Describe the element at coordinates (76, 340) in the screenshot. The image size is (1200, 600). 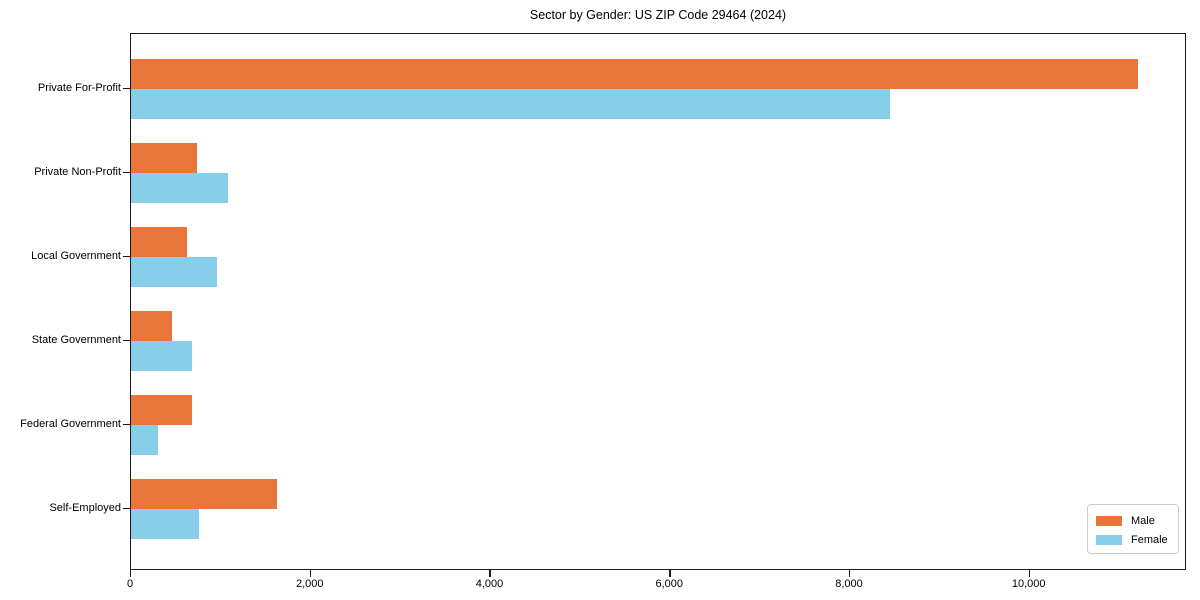
I see `y-axis-label-state-government: State Government` at that location.